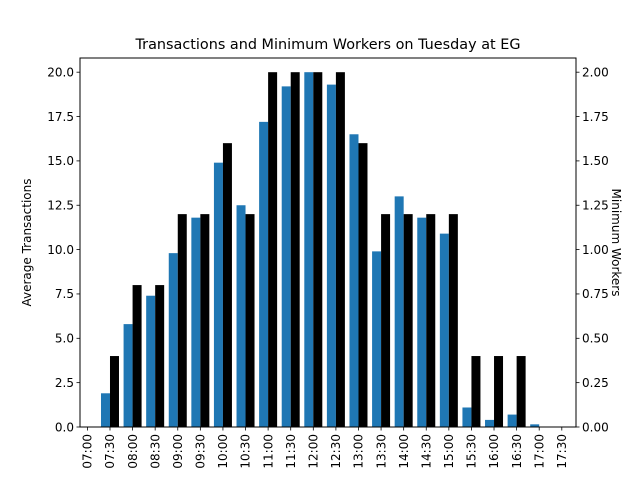 This screenshot has width=640, height=480. I want to click on x-tick-label: 16:30, so click(517, 451).